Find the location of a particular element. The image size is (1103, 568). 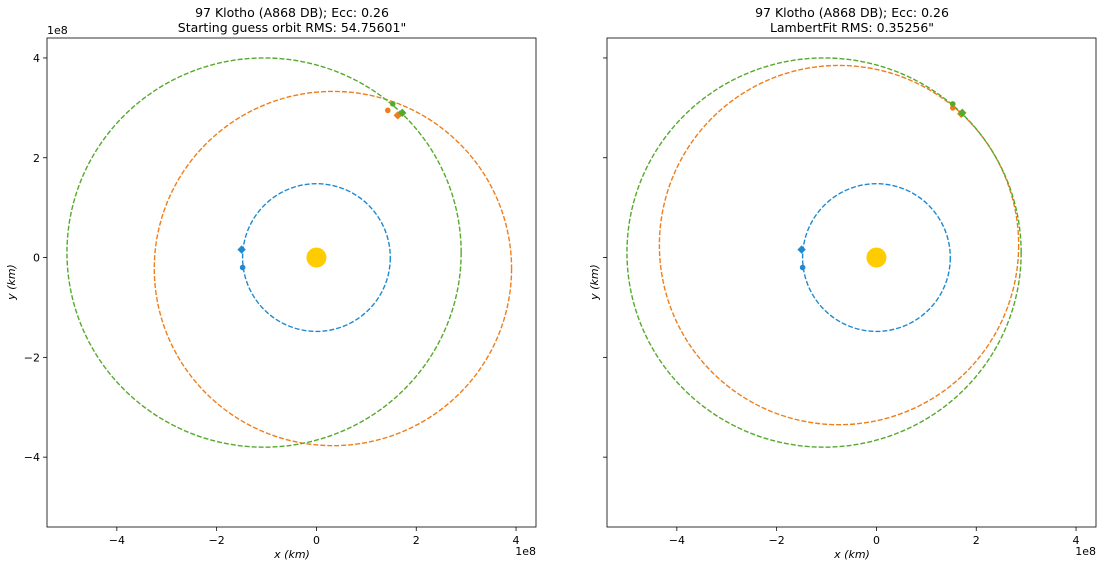

right-title-line1: 97 Klotho (A868 DB); Ecc: 0.26 is located at coordinates (852, 12).